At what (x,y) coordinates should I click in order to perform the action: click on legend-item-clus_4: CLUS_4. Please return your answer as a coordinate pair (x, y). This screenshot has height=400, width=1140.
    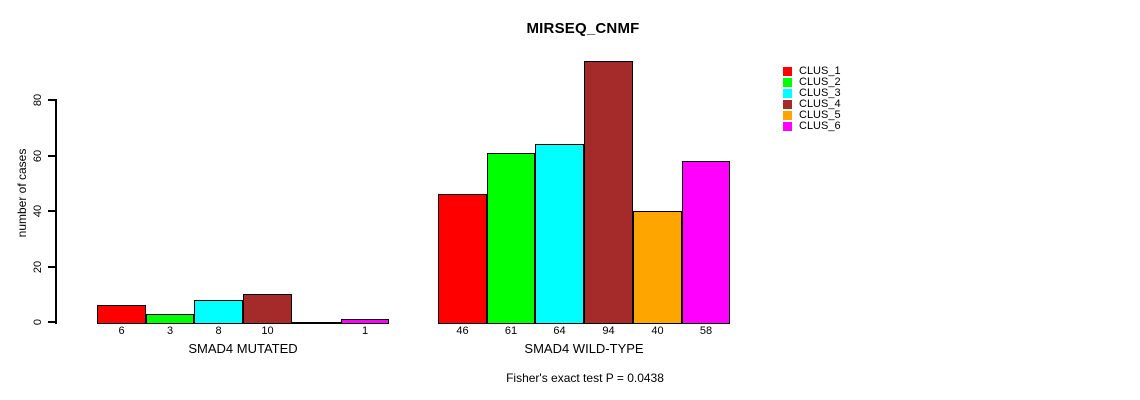
    Looking at the image, I should click on (812, 104).